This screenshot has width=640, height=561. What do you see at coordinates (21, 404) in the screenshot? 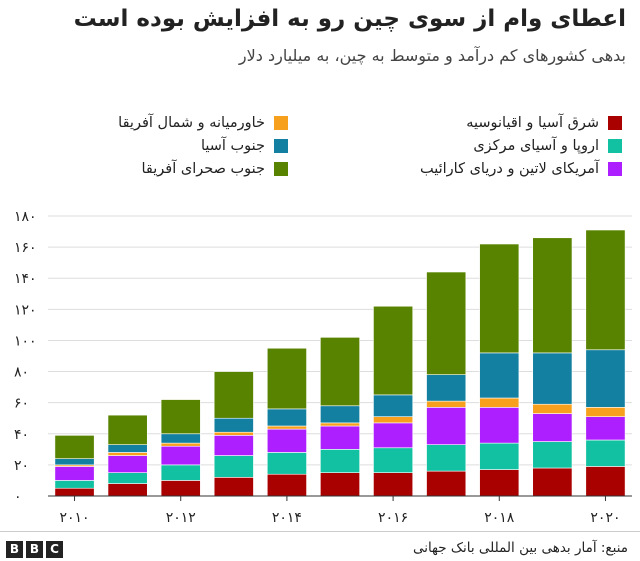
I see `y-tick-label: ۶۰` at bounding box center [21, 404].